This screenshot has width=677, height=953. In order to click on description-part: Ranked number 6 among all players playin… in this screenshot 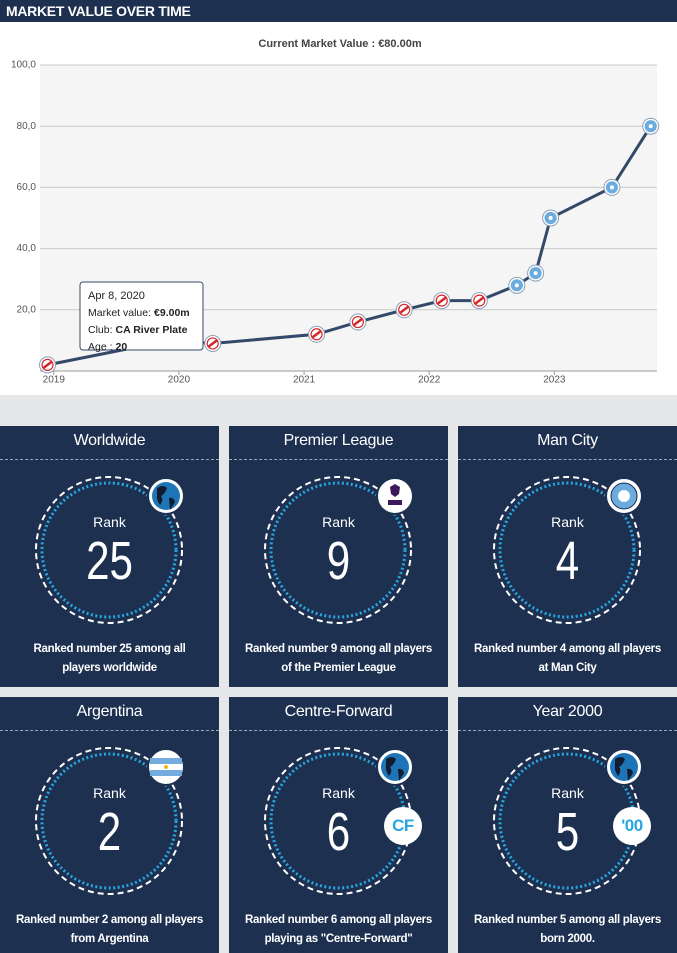, I will do `click(338, 929)`.